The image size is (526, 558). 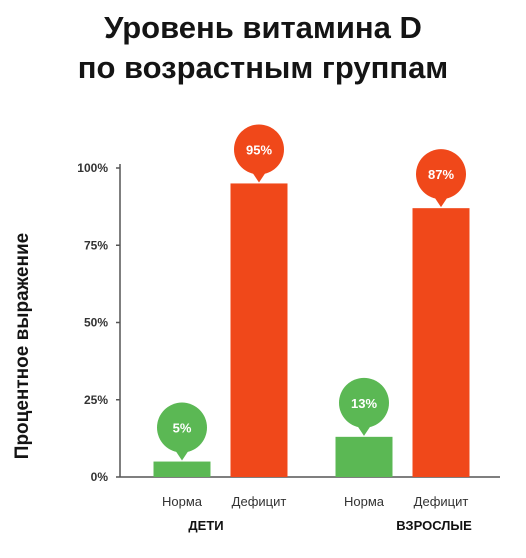 I want to click on data-label: 13%, so click(x=364, y=403).